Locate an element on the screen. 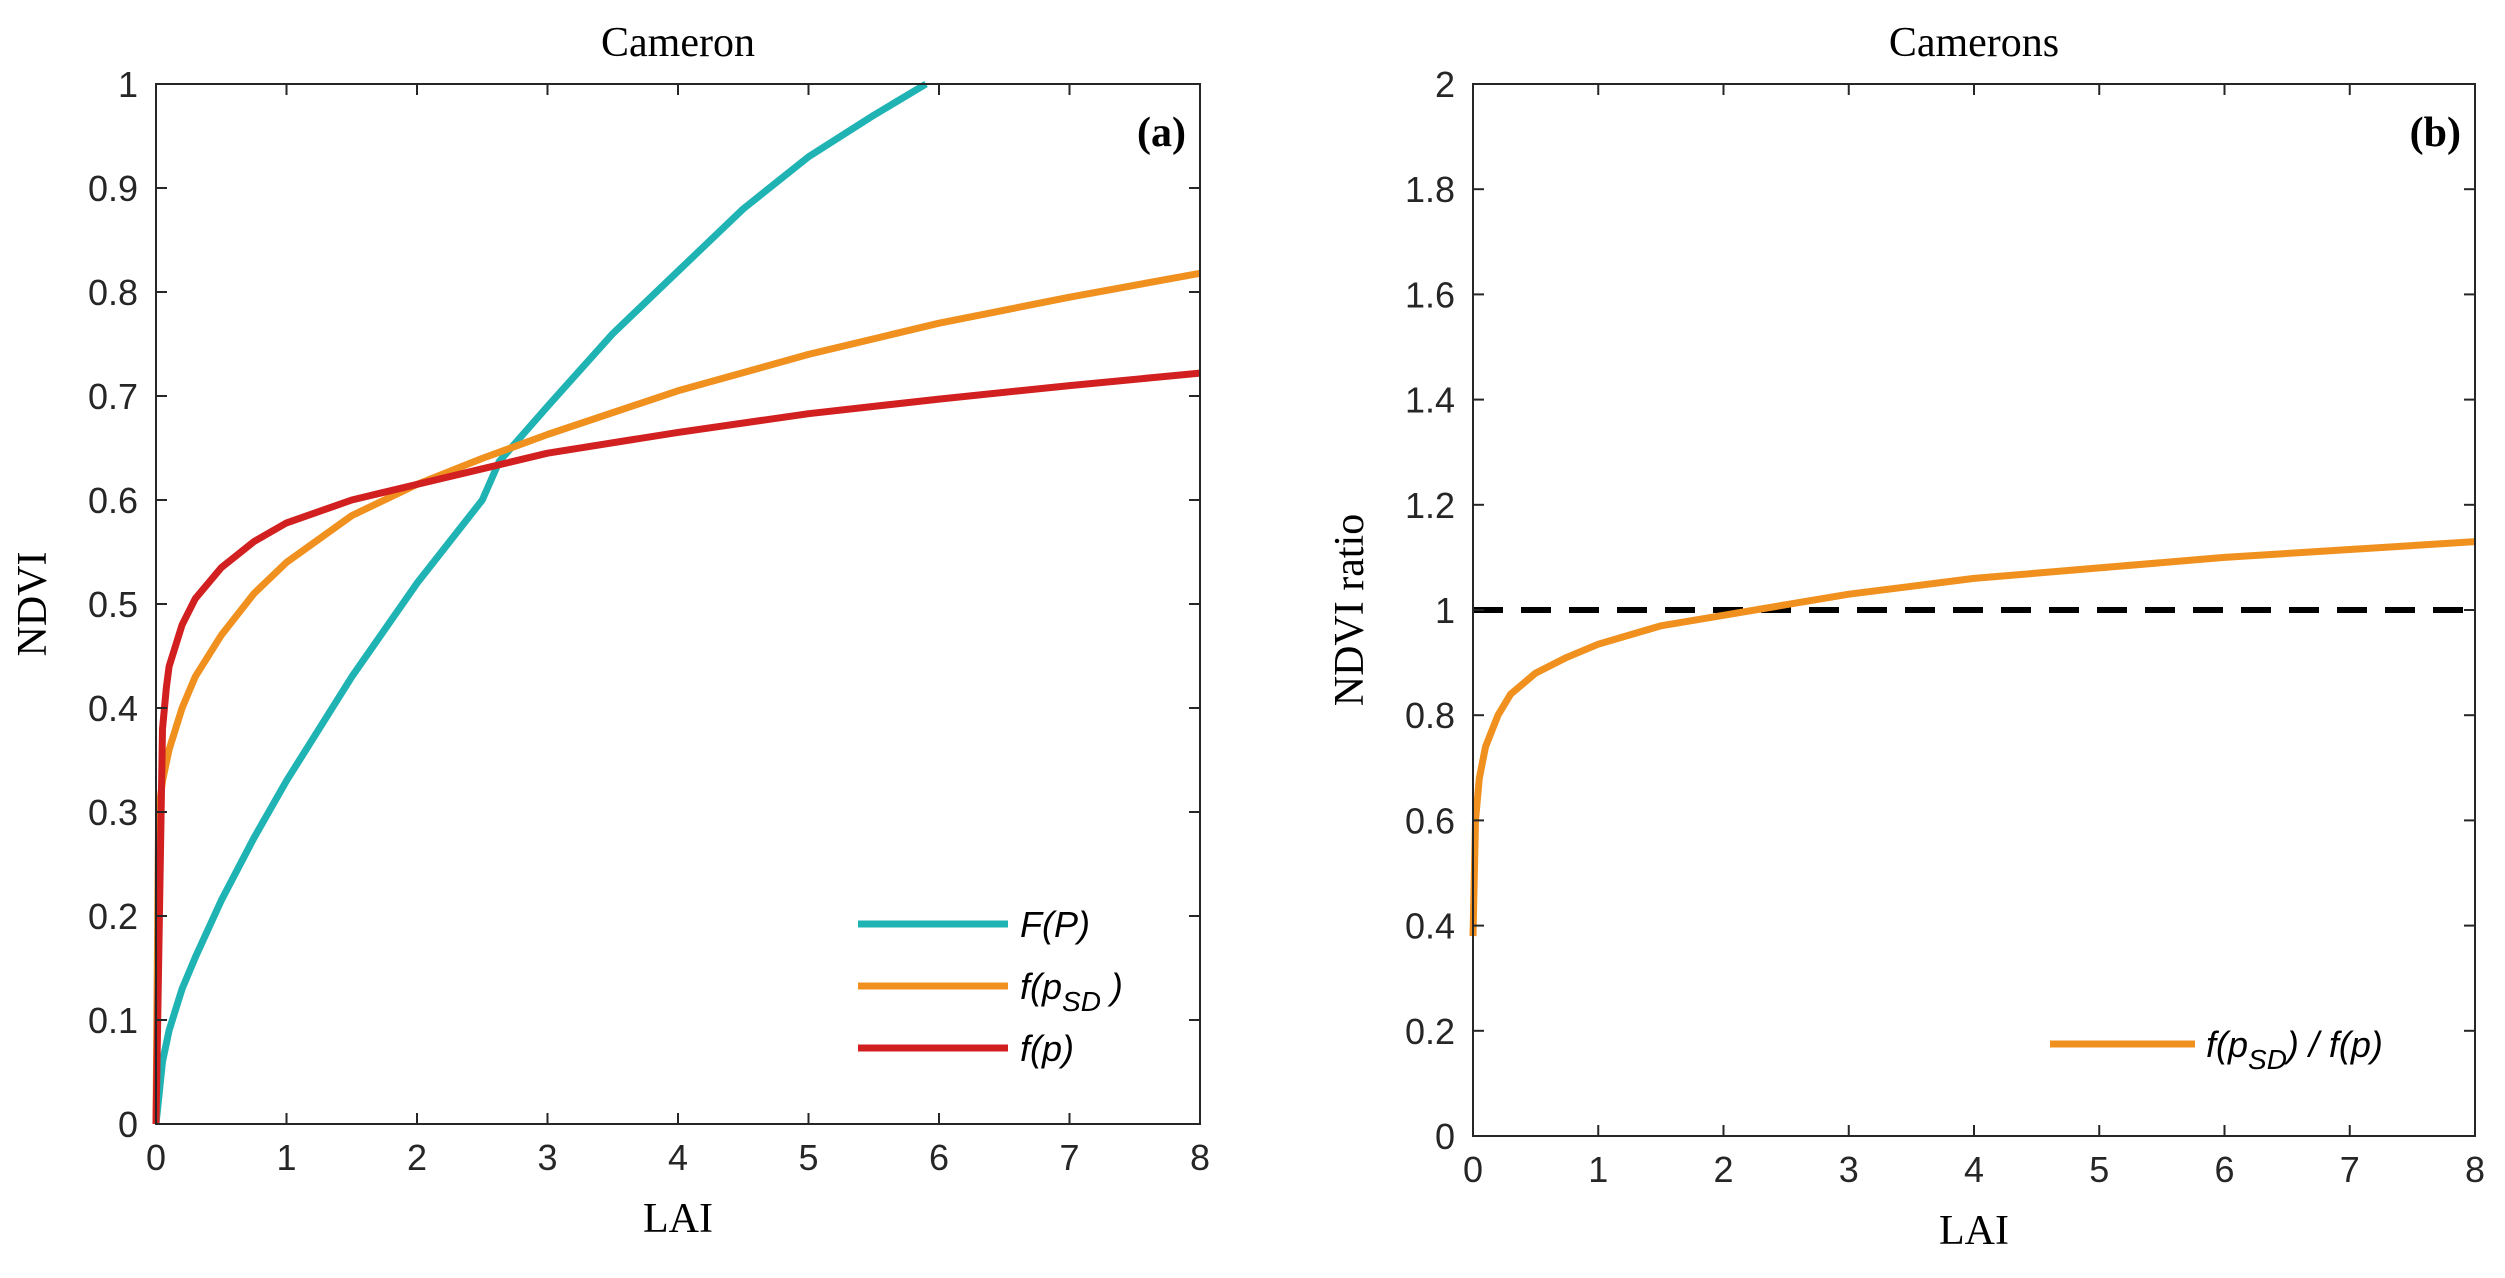  panel-b-ylabel: NDVI ratio is located at coordinates (1350, 610).